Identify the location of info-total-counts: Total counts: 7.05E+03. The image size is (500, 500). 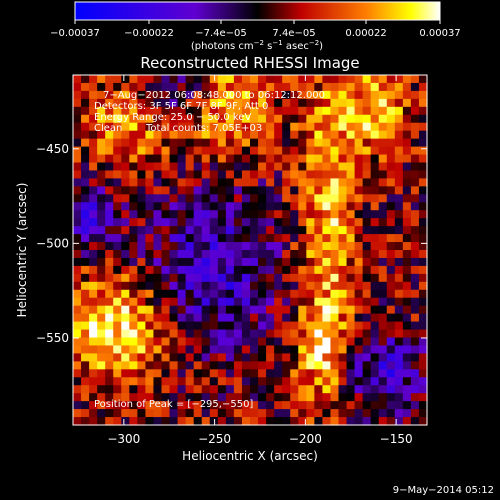
(203, 128).